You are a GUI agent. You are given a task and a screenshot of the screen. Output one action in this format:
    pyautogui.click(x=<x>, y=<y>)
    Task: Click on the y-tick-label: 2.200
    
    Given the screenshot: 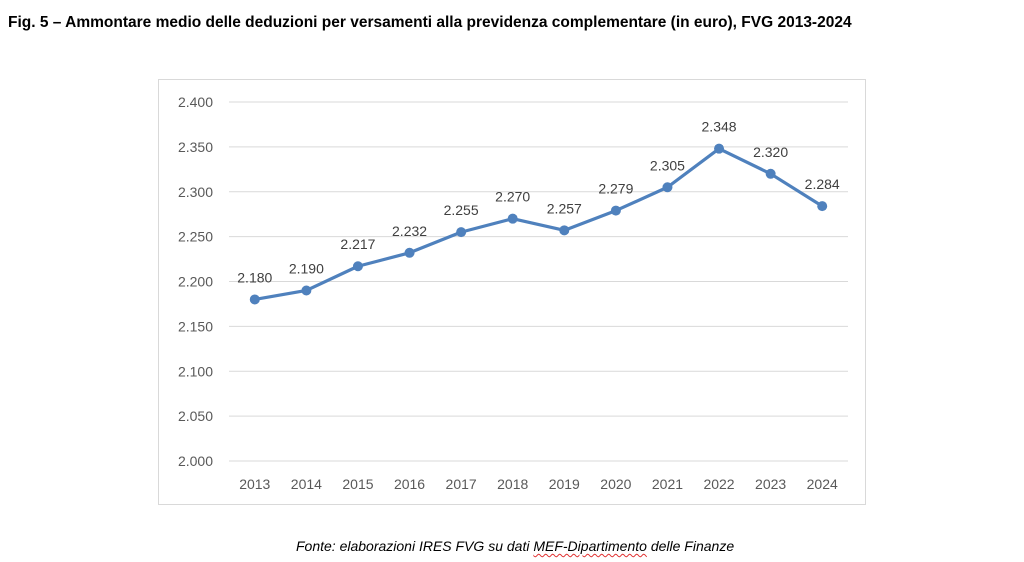 What is the action you would take?
    pyautogui.click(x=195, y=282)
    